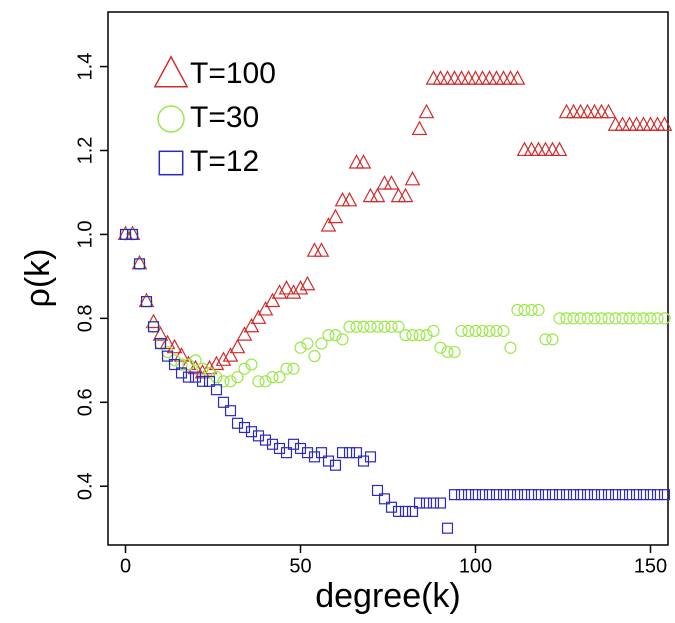  I want to click on legend-label: T=100, so click(233, 73).